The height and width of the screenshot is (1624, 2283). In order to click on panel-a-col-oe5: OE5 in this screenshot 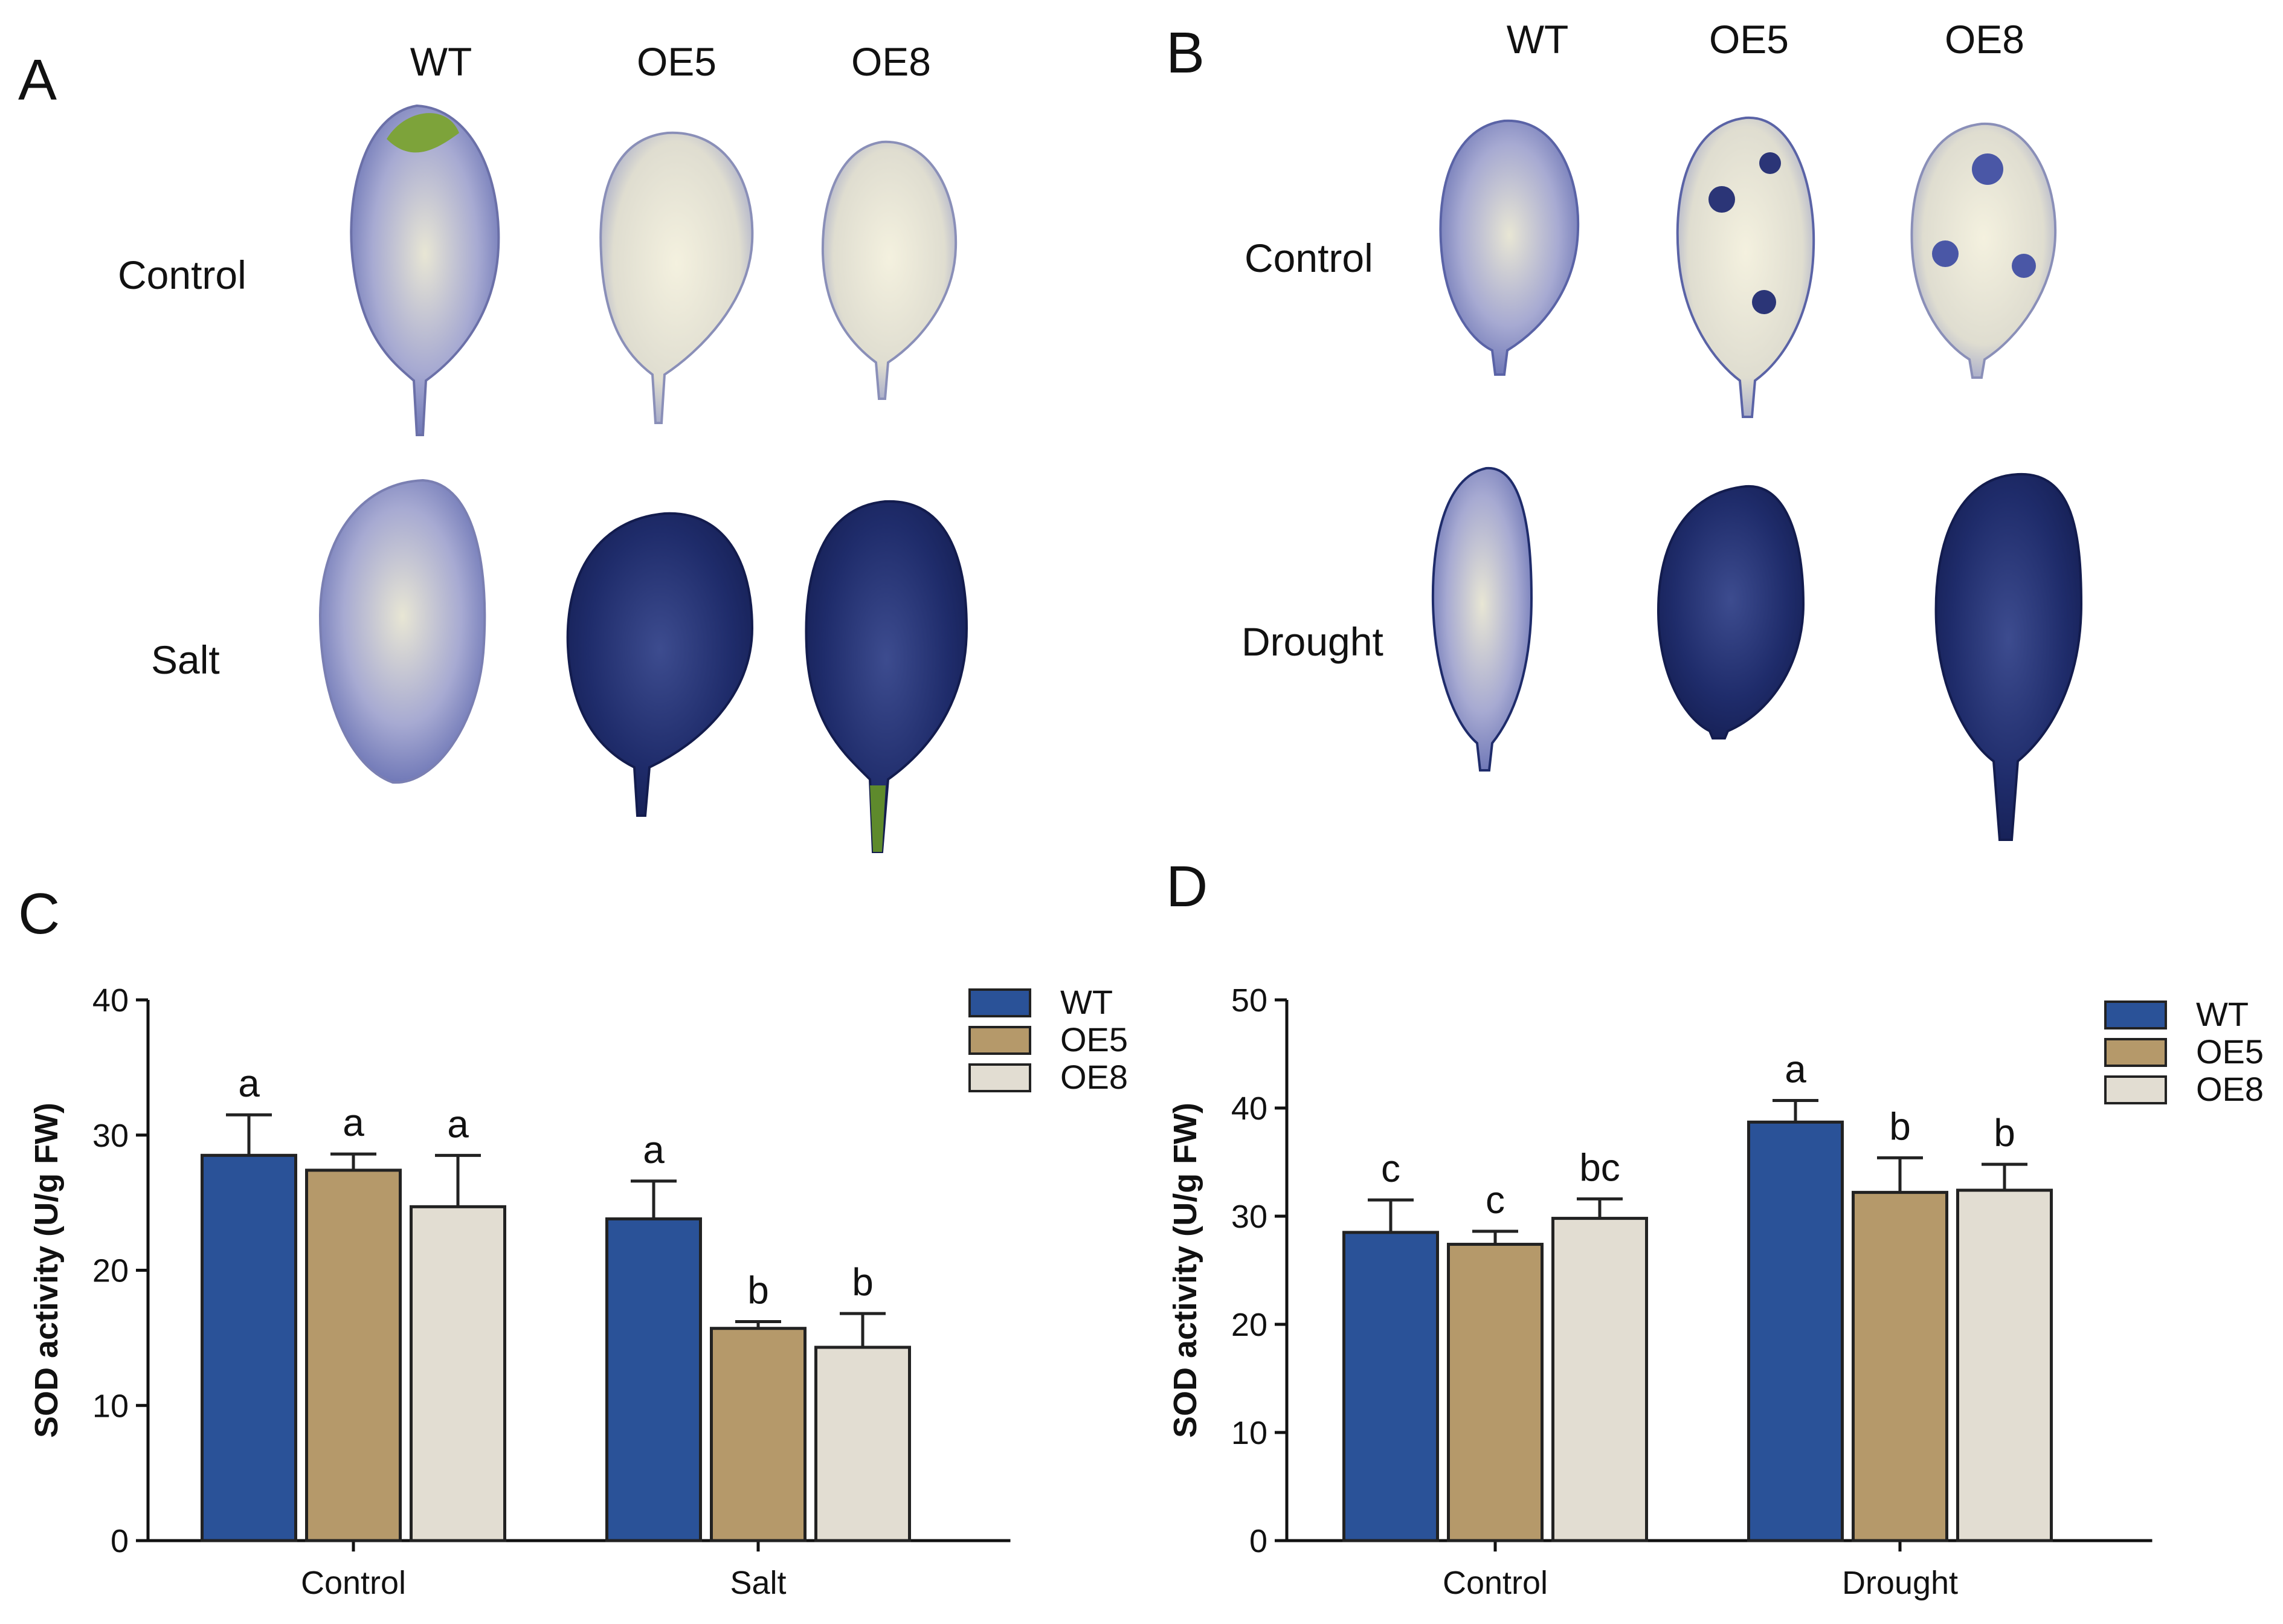, I will do `click(676, 61)`.